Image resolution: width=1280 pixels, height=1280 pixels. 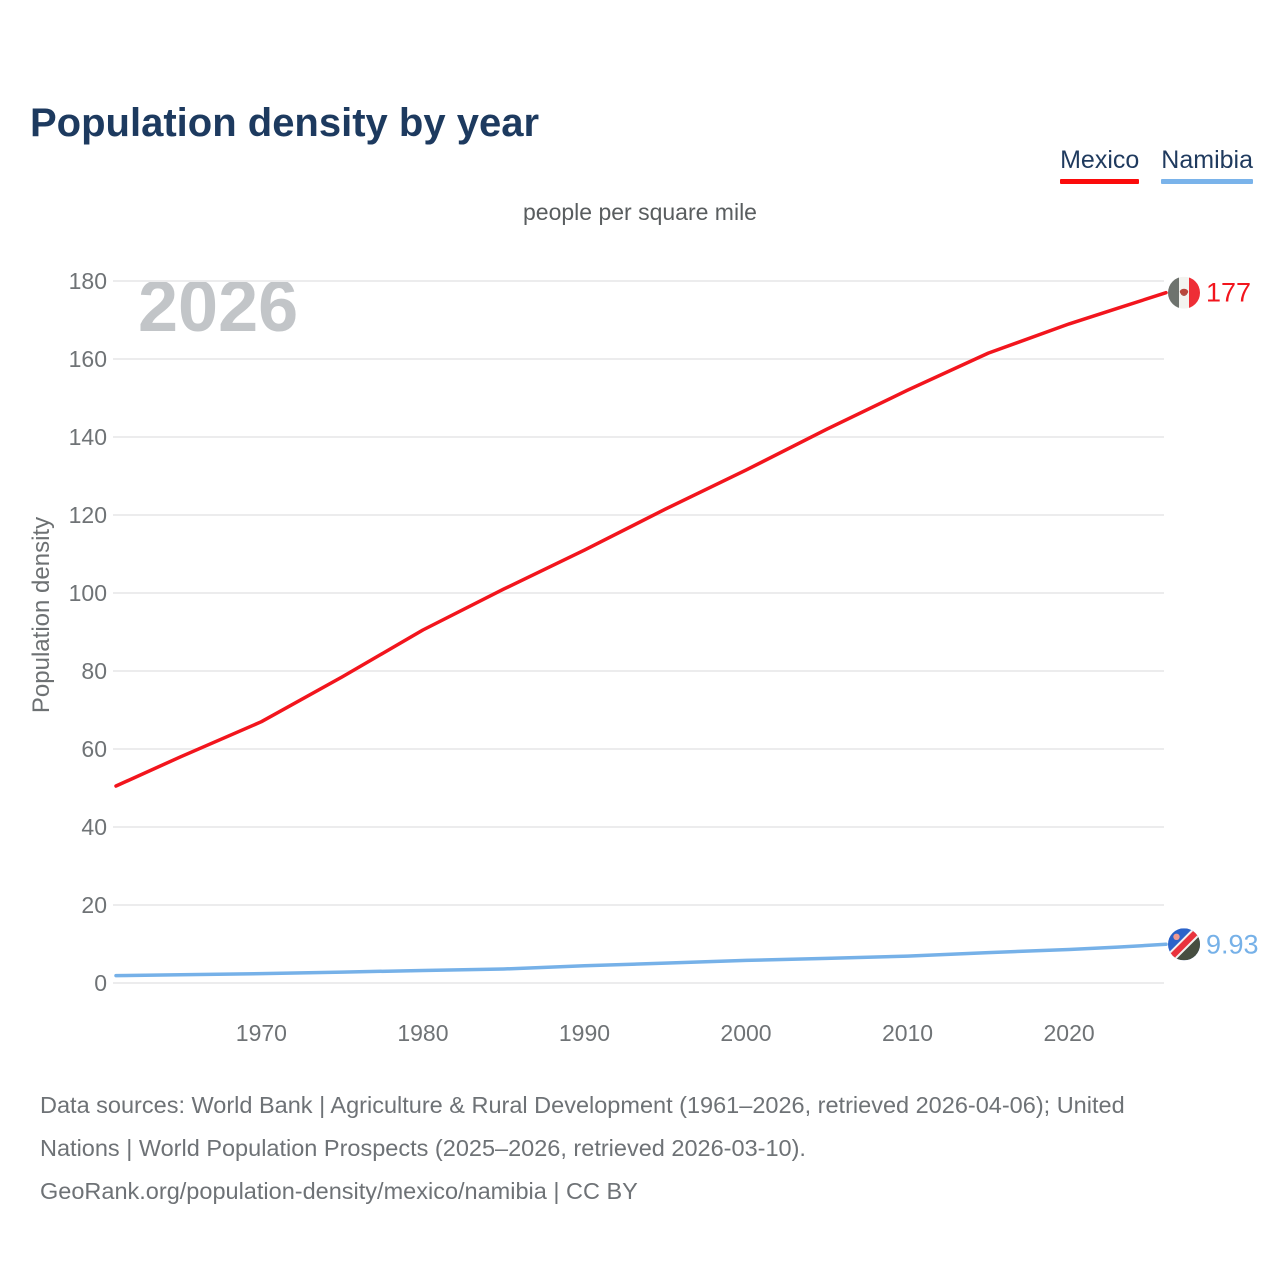 I want to click on x-tick-label-2000: 2000, so click(x=745, y=1033).